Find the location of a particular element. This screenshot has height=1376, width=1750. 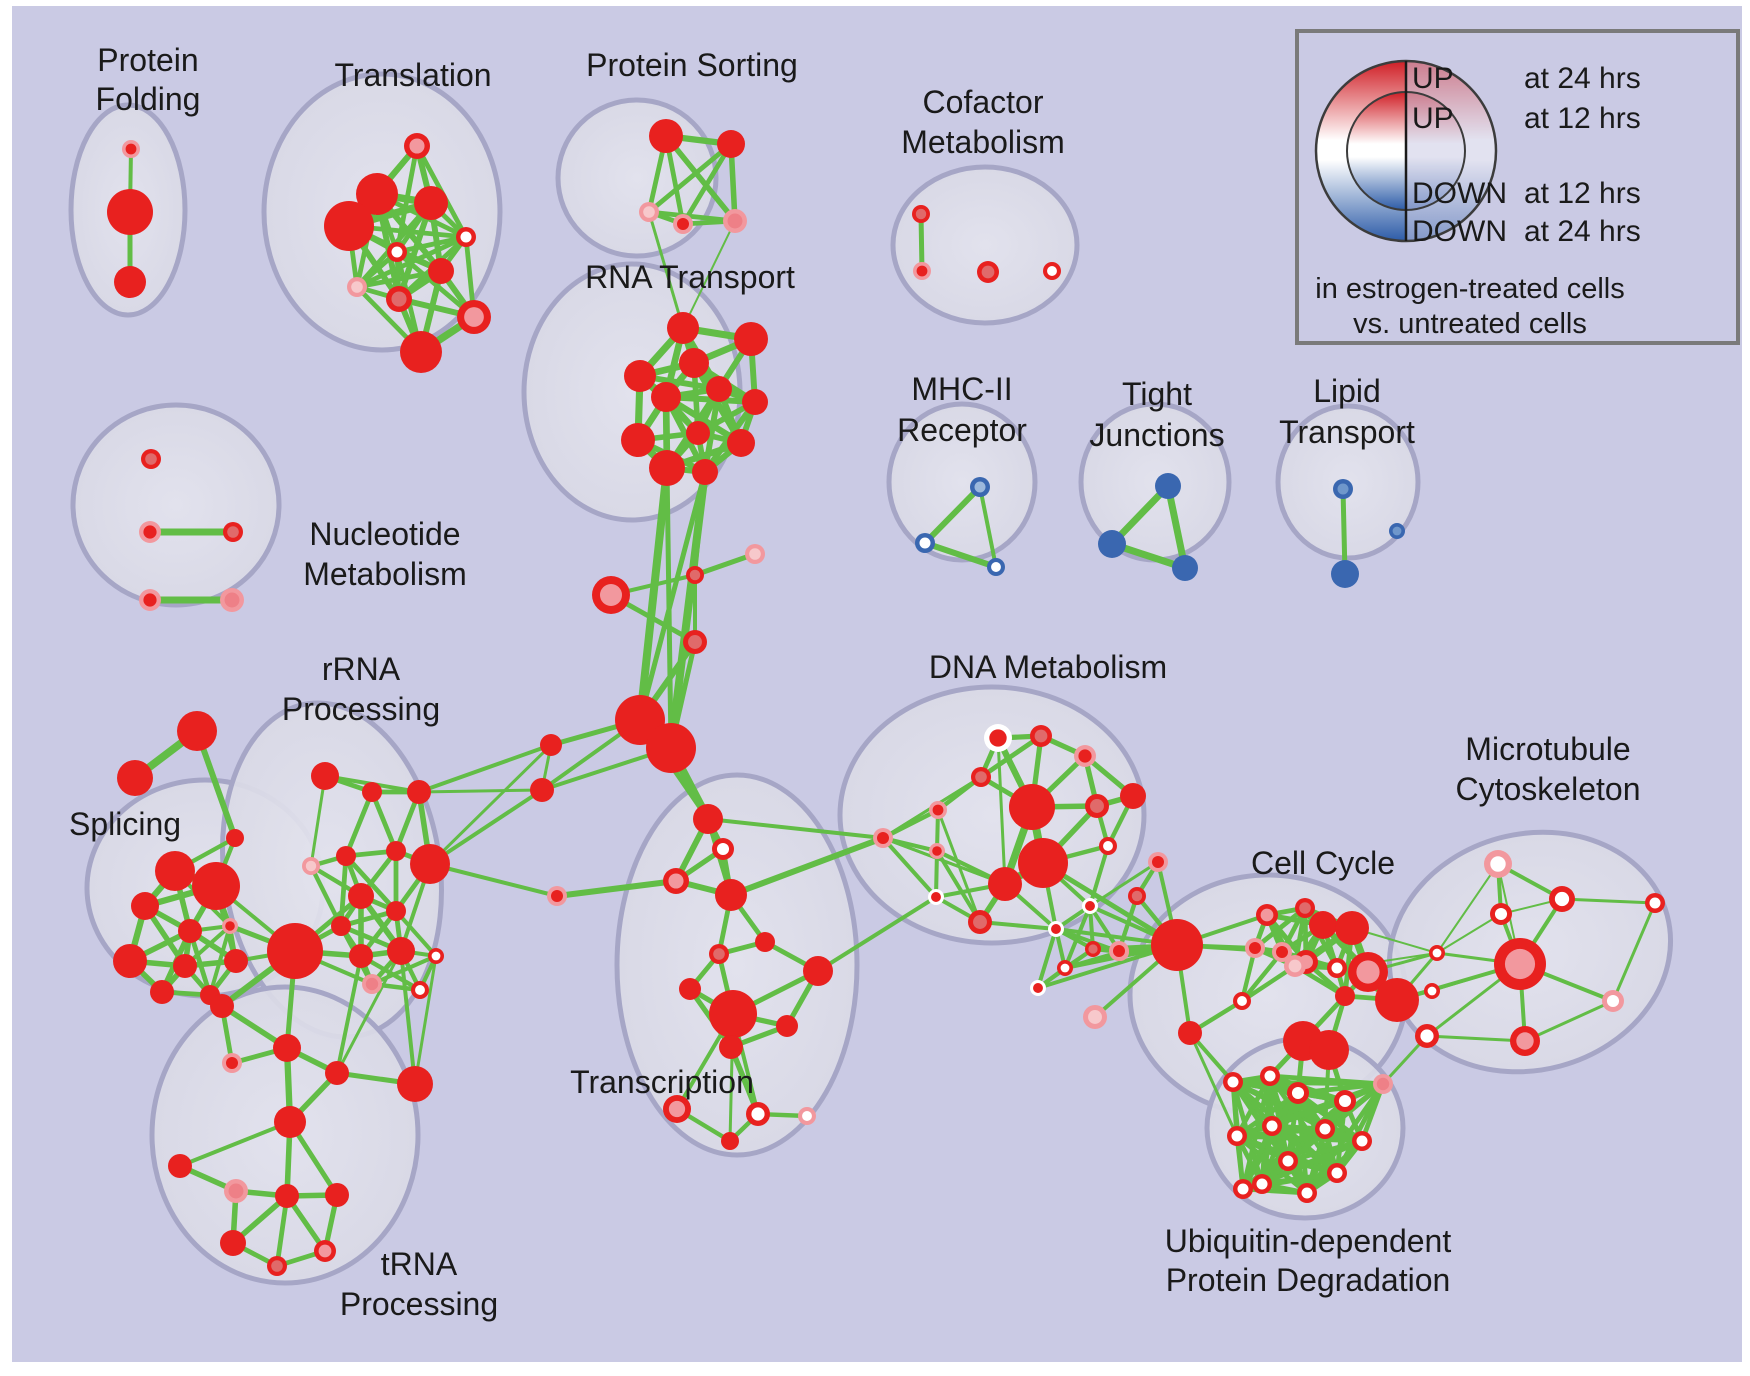

legend-down-12-time: at 12 hrs is located at coordinates (1582, 193).